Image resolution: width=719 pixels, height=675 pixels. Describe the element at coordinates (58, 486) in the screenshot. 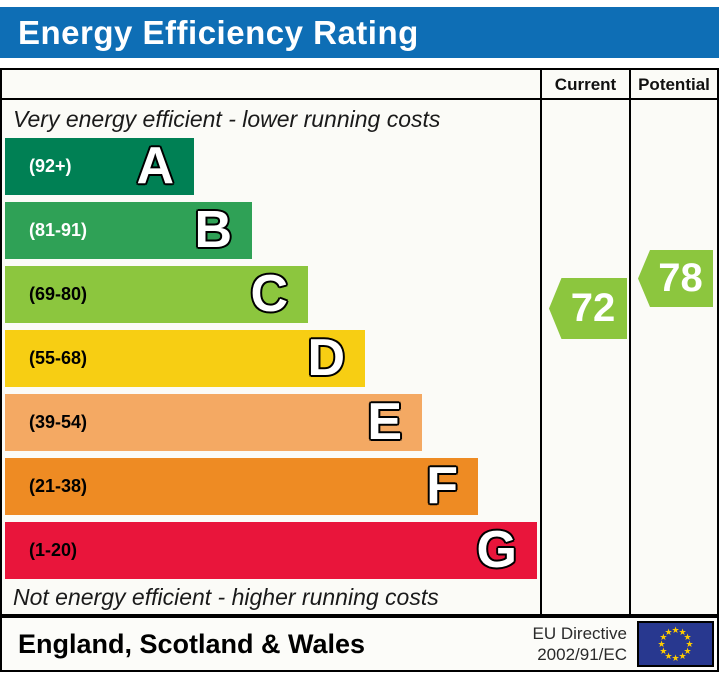

I see `band-range-label: (21-38)` at that location.